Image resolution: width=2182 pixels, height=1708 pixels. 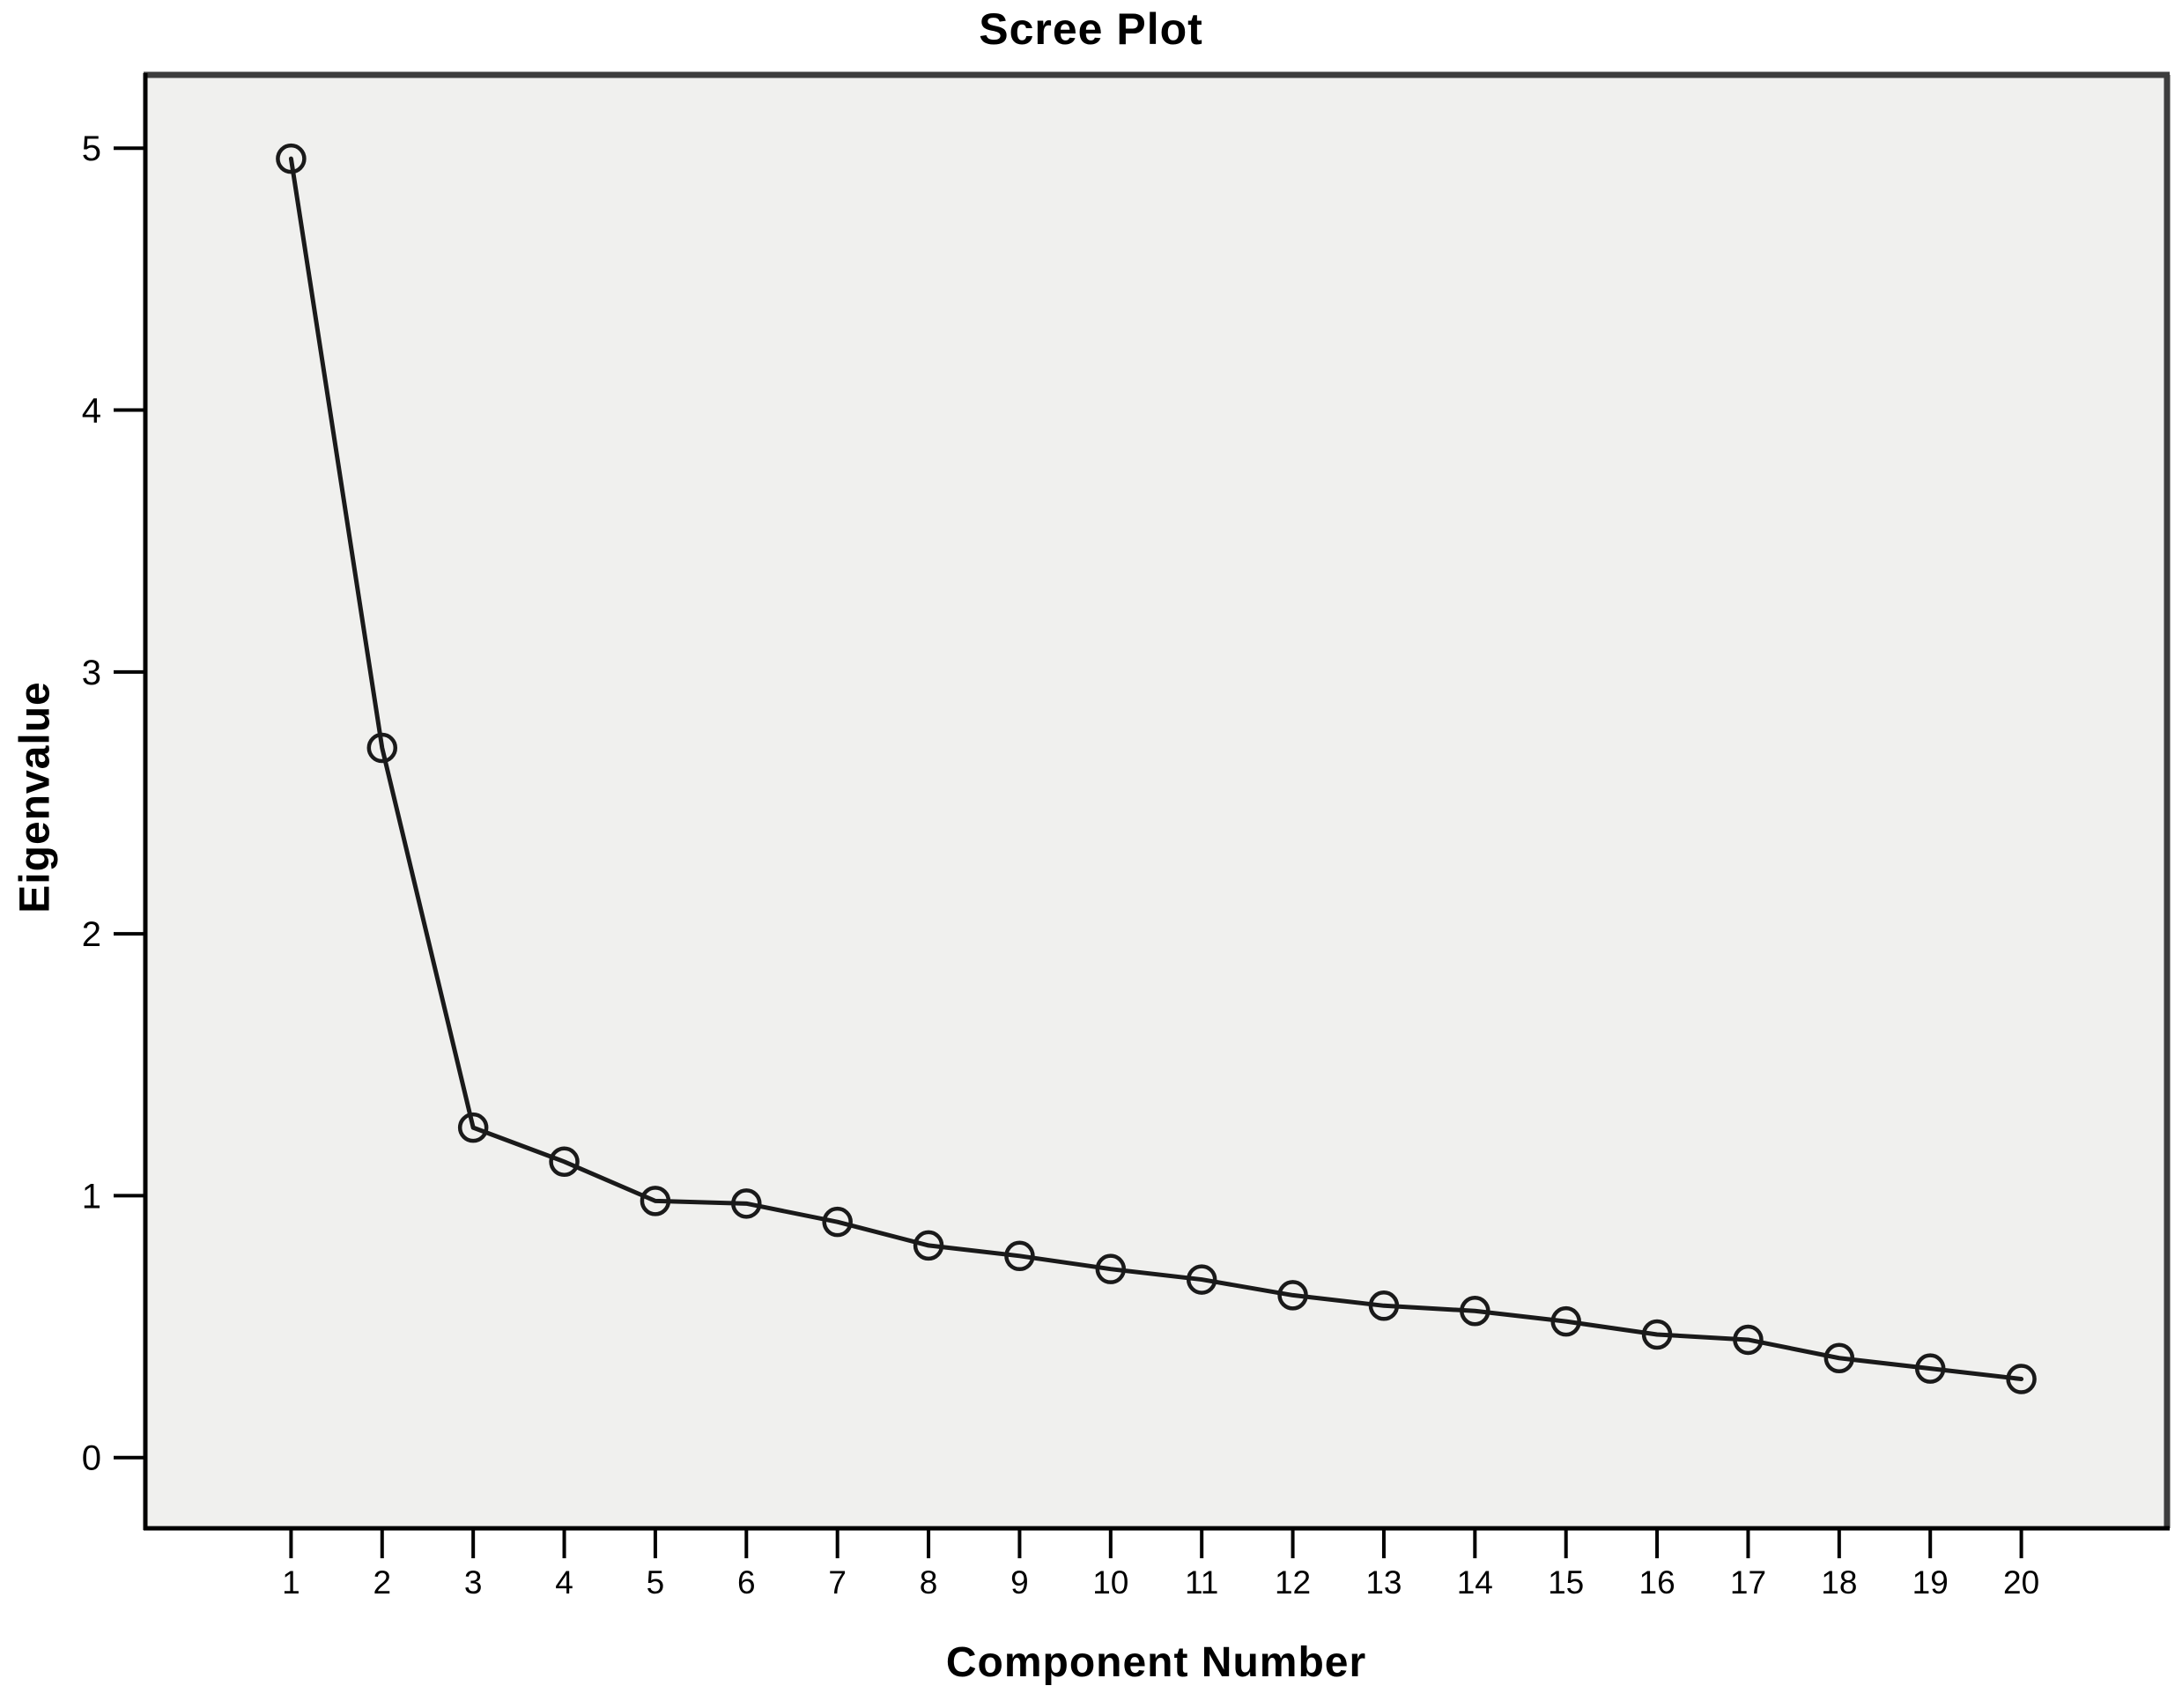 I want to click on y-tick-label: 3, so click(x=91, y=673).